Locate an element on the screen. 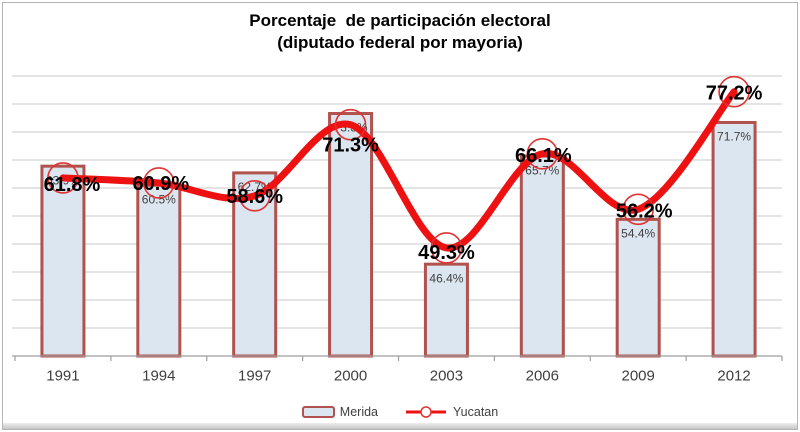  line-label-2003: 49.3% is located at coordinates (446, 253).